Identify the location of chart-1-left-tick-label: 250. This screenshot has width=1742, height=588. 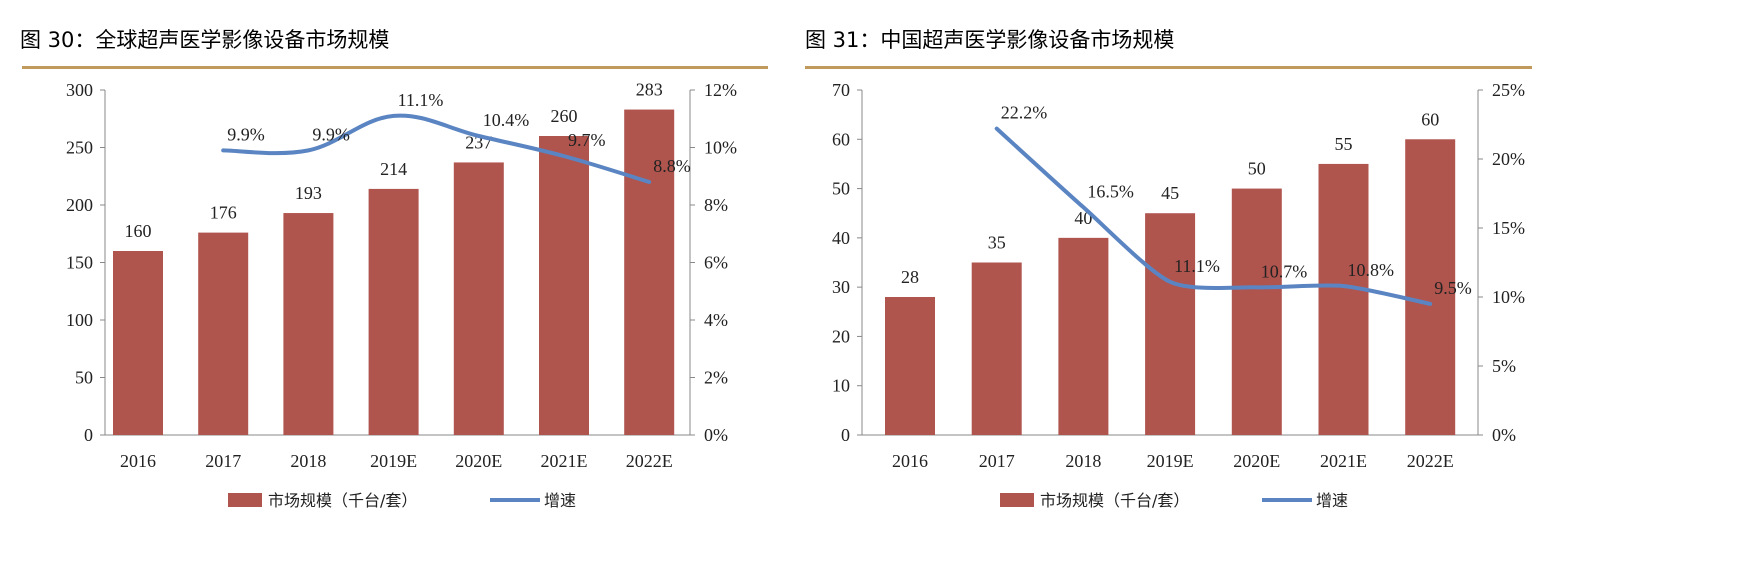
(79, 148).